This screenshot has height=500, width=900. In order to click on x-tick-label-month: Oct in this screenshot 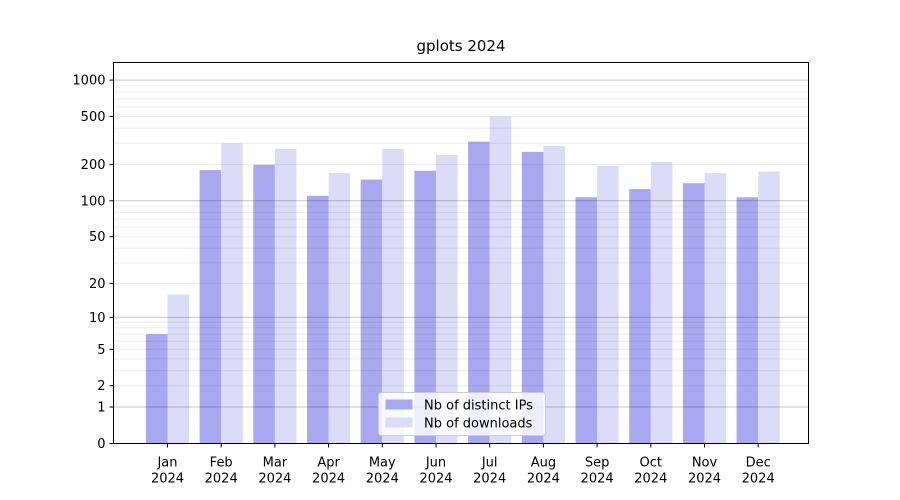, I will do `click(651, 463)`.